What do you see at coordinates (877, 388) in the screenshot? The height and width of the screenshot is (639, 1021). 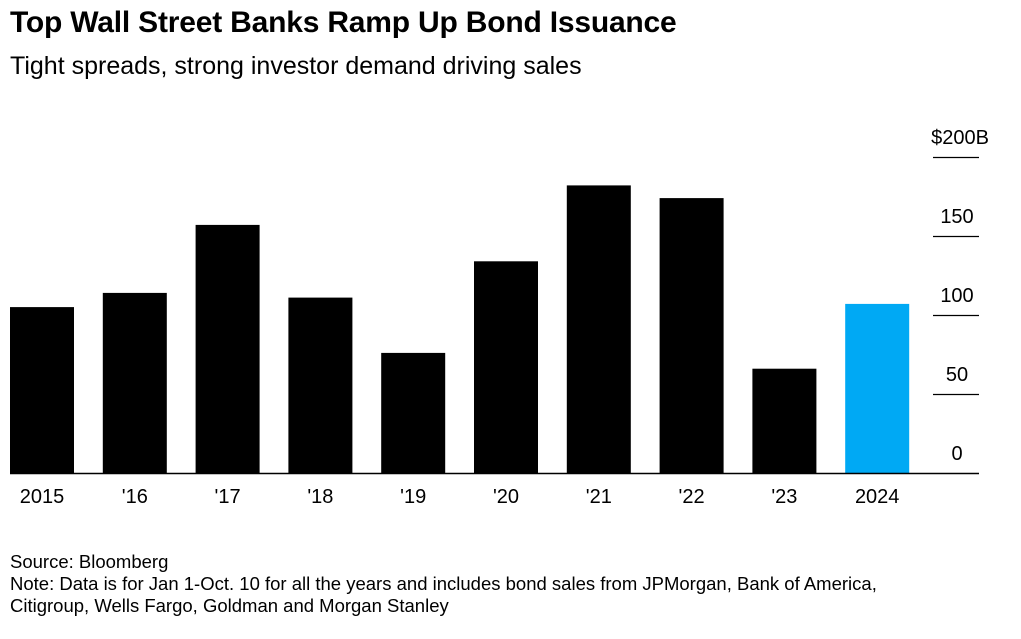 I see `bar-2024` at bounding box center [877, 388].